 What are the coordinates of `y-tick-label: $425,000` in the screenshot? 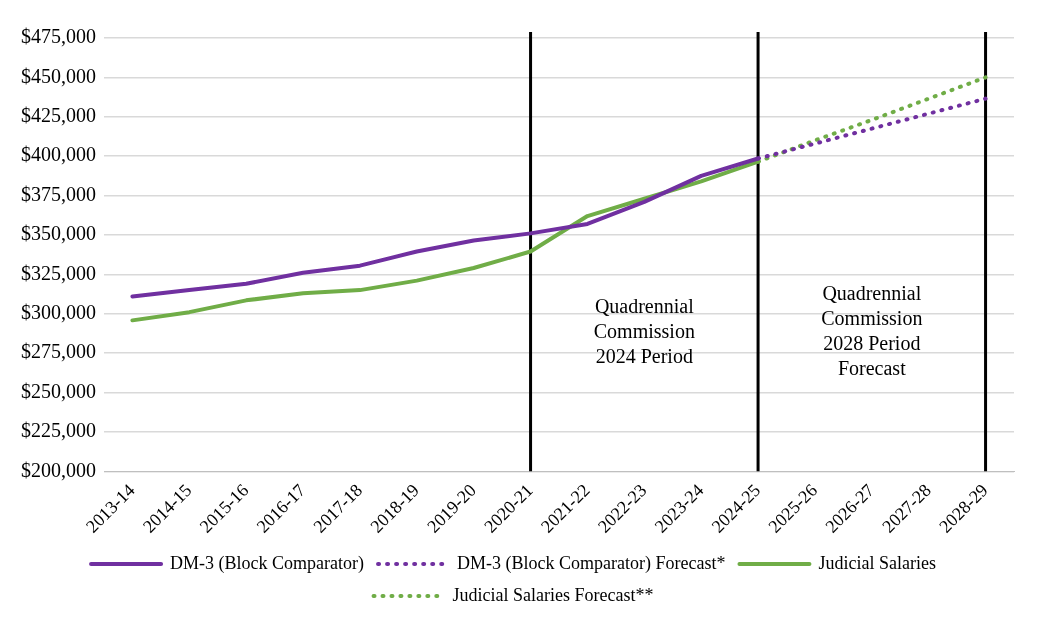 It's located at (58, 115).